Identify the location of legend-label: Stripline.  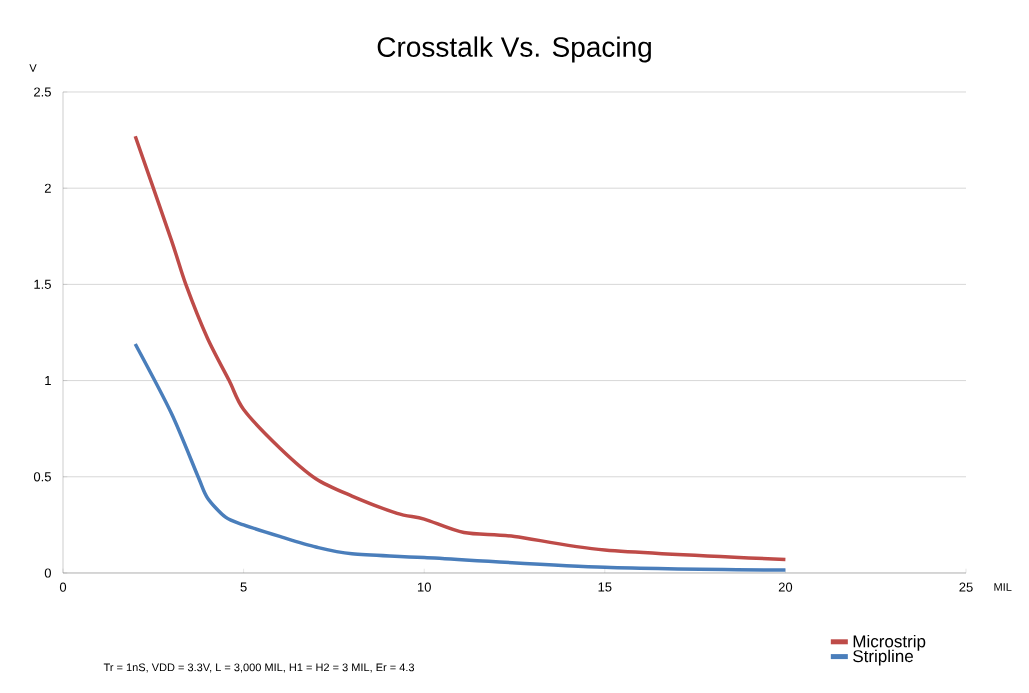
(883, 657).